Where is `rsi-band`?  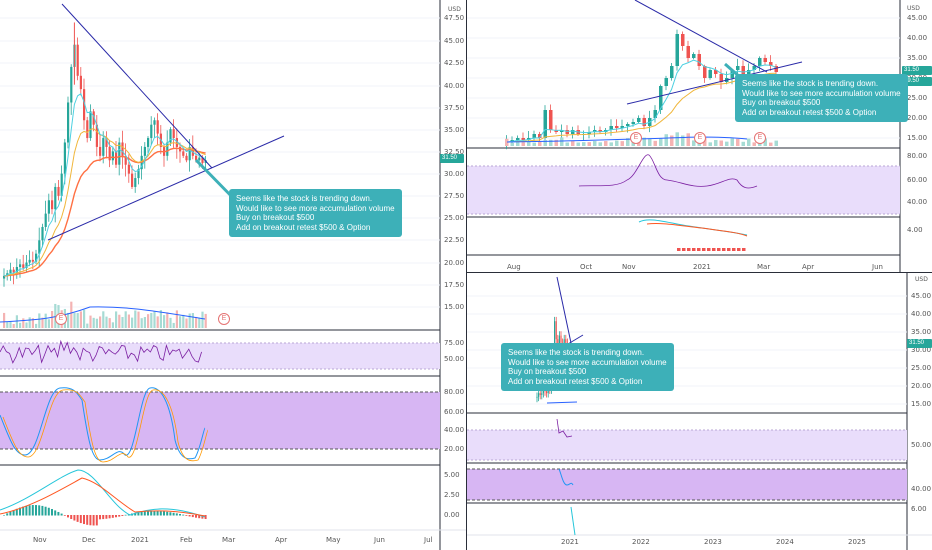
rsi-band is located at coordinates (683, 190).